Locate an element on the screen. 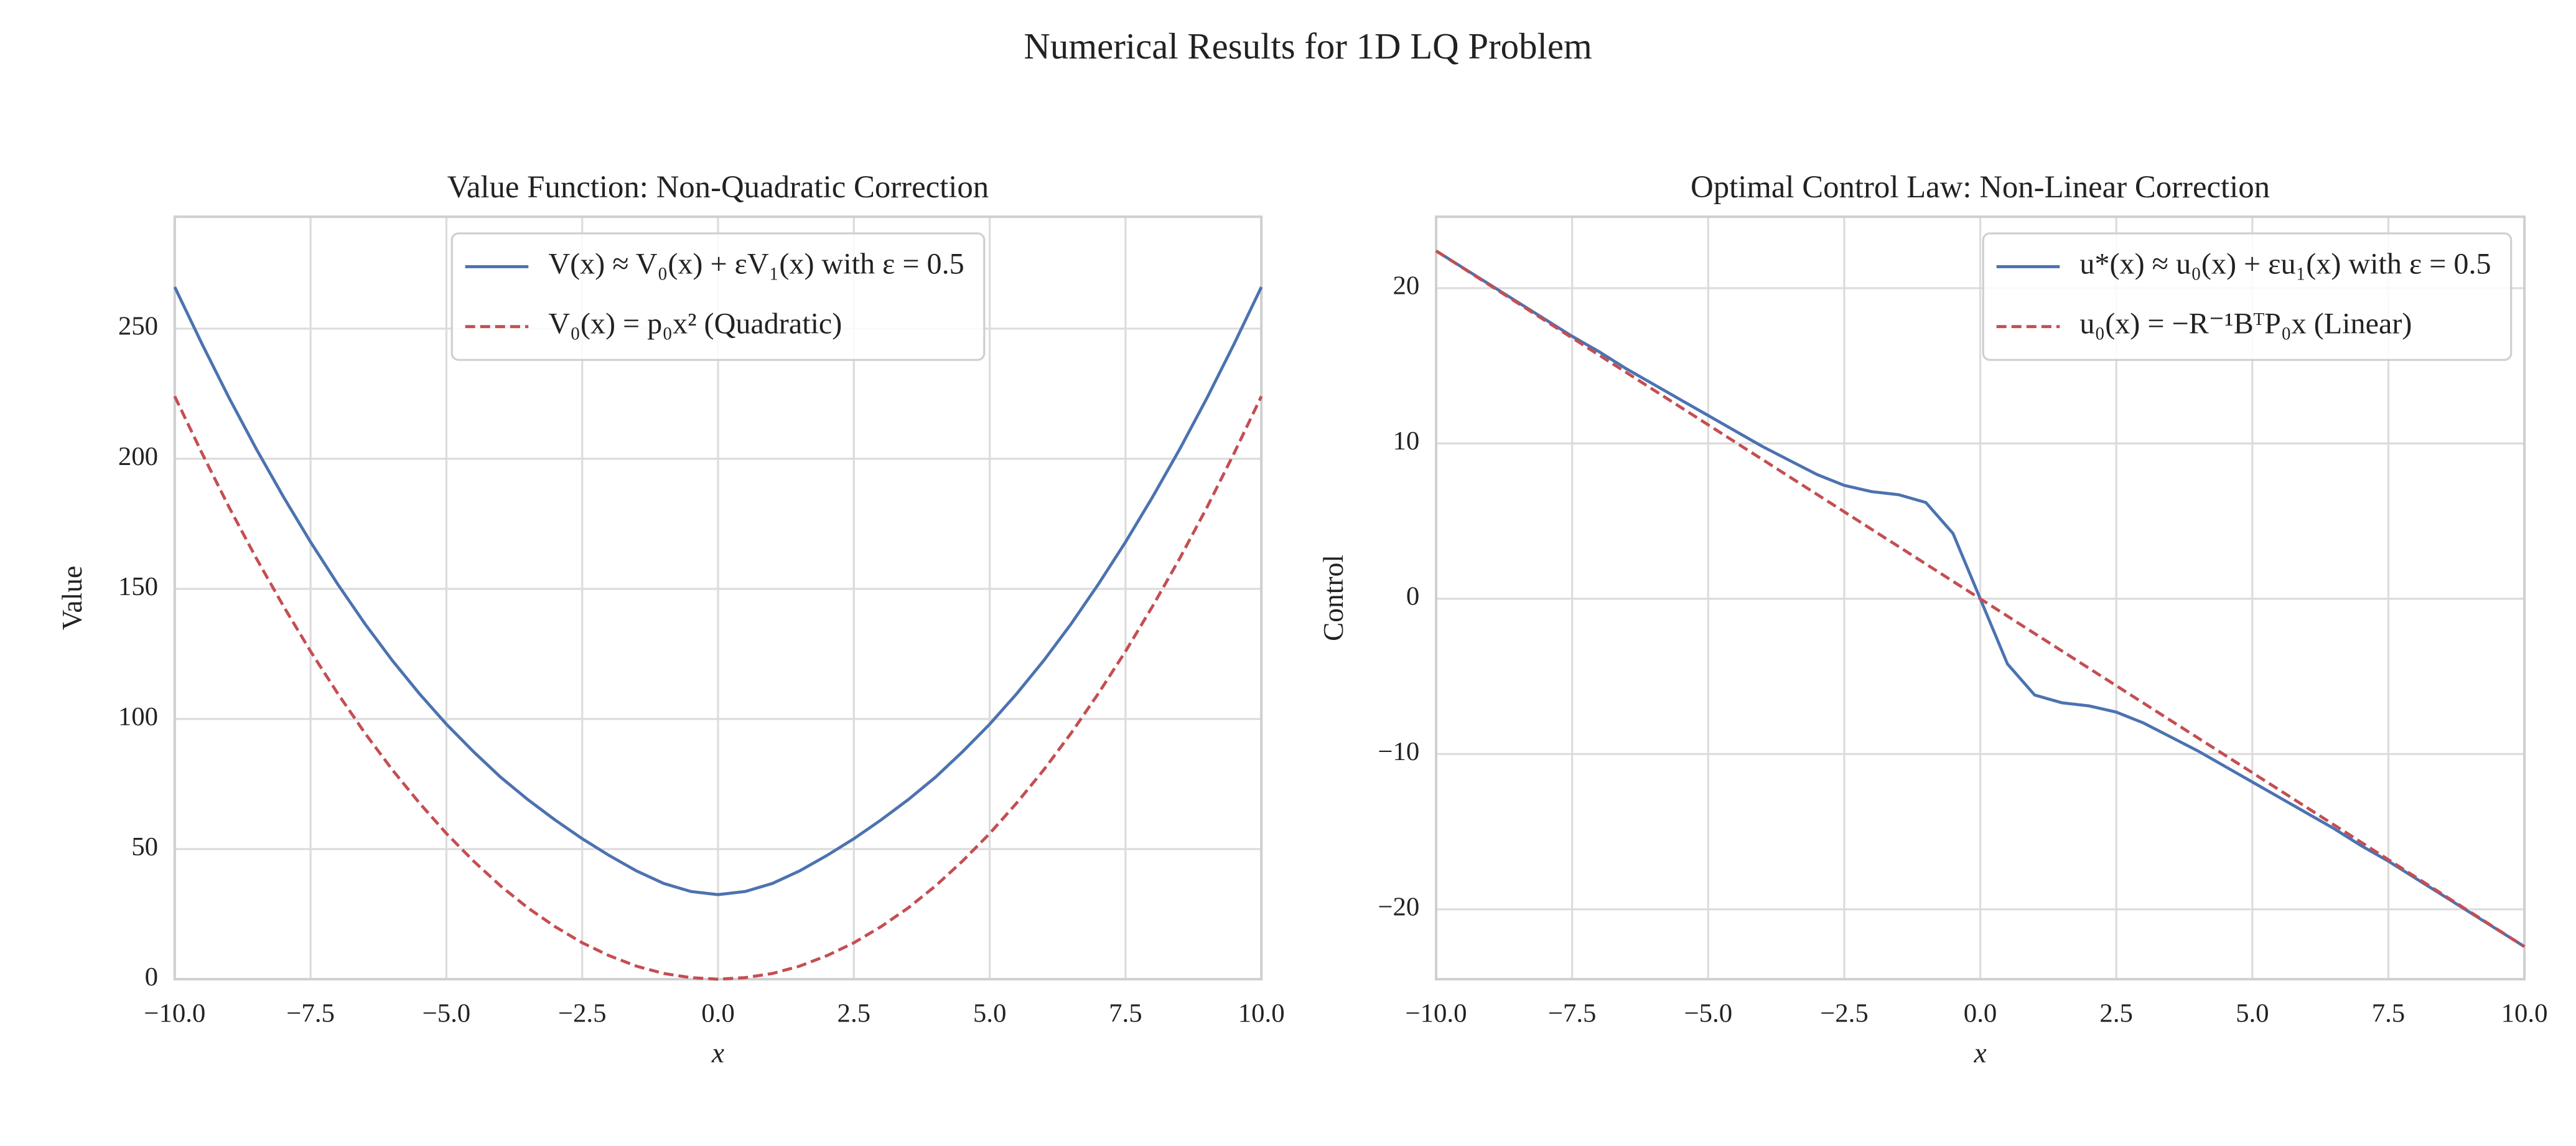  y-tick-label: 20 is located at coordinates (1406, 286).